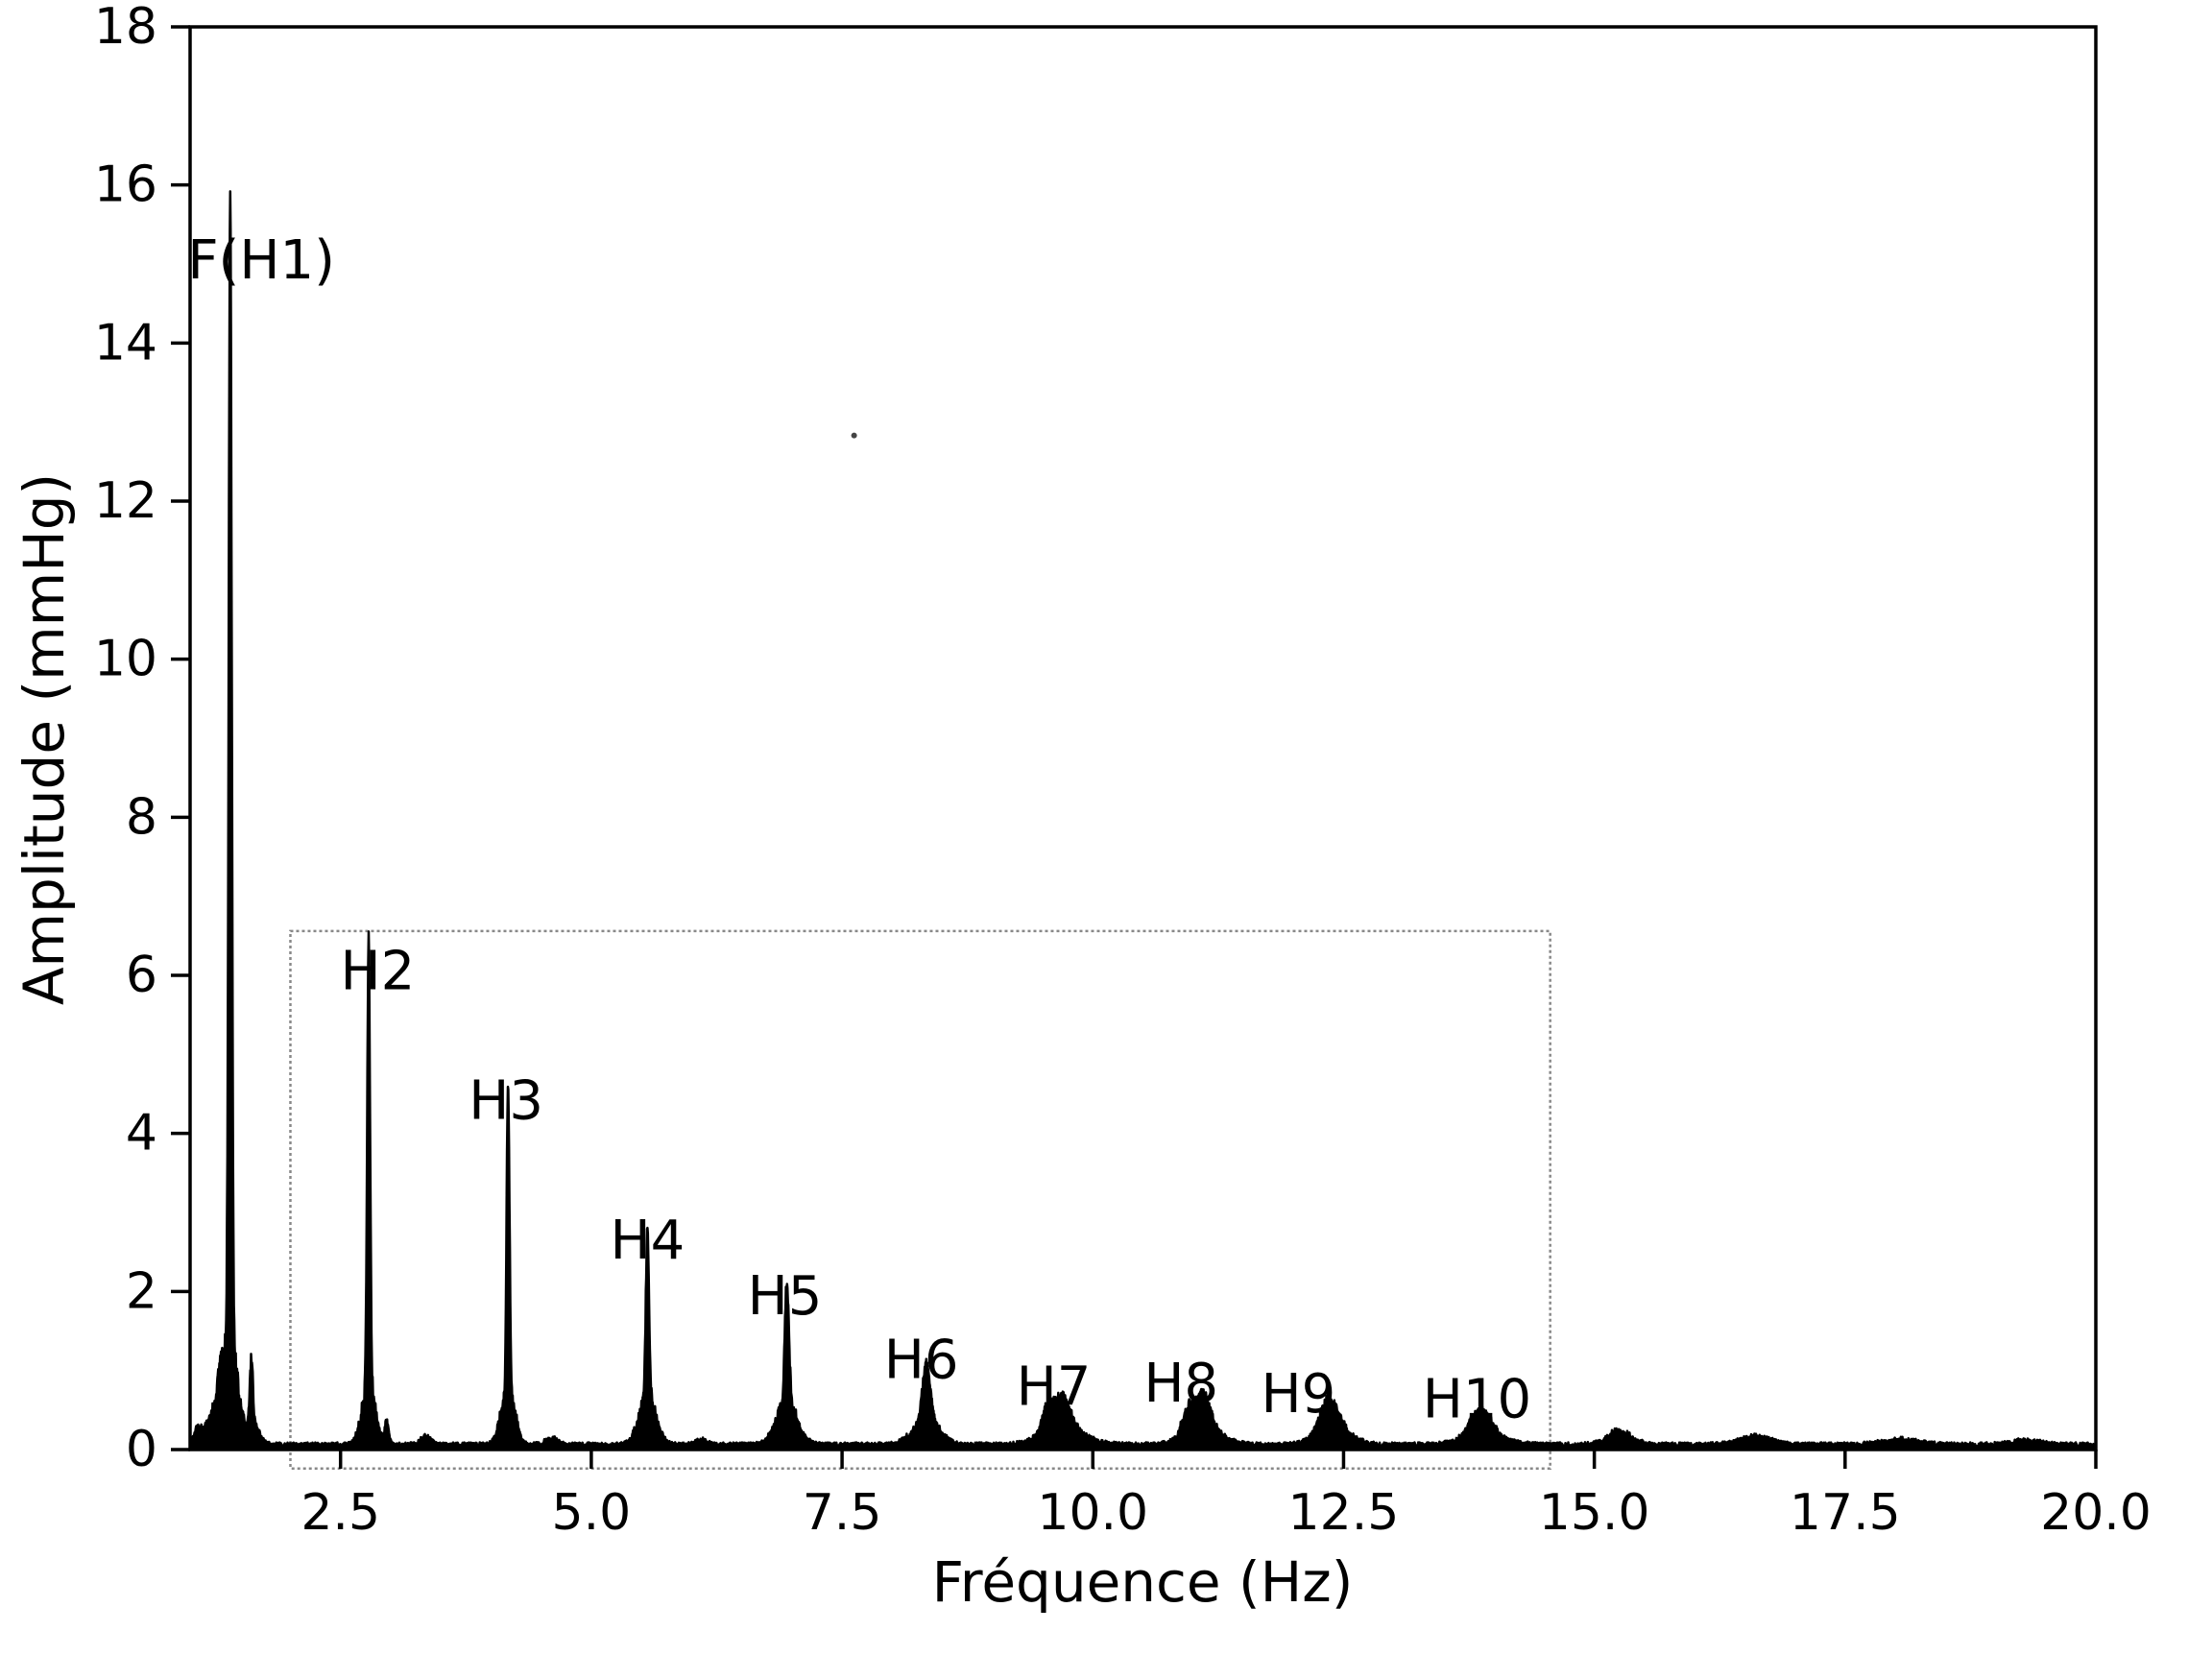 This screenshot has width=2212, height=1655. I want to click on x-tick-label: 20.0, so click(2096, 1513).